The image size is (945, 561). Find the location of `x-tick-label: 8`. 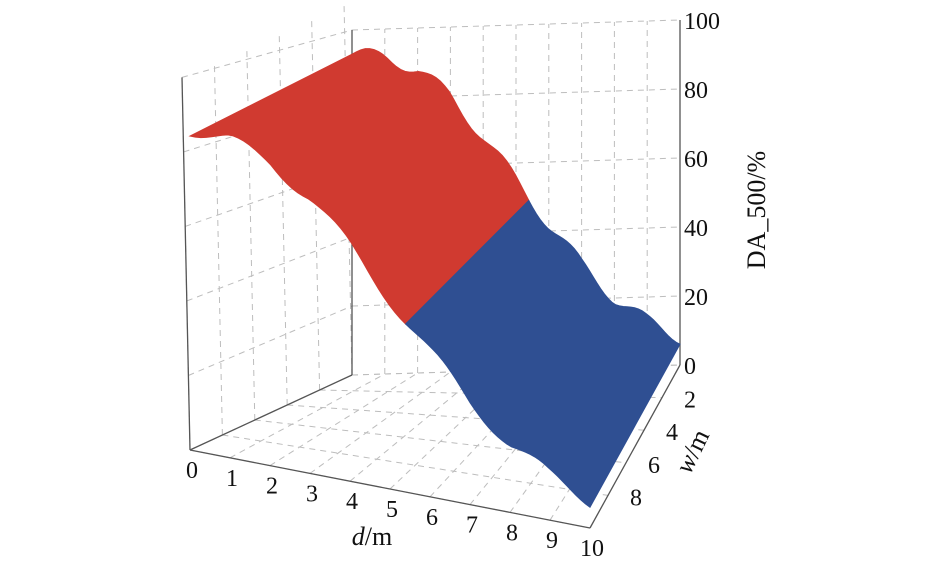

x-tick-label: 8 is located at coordinates (512, 533).